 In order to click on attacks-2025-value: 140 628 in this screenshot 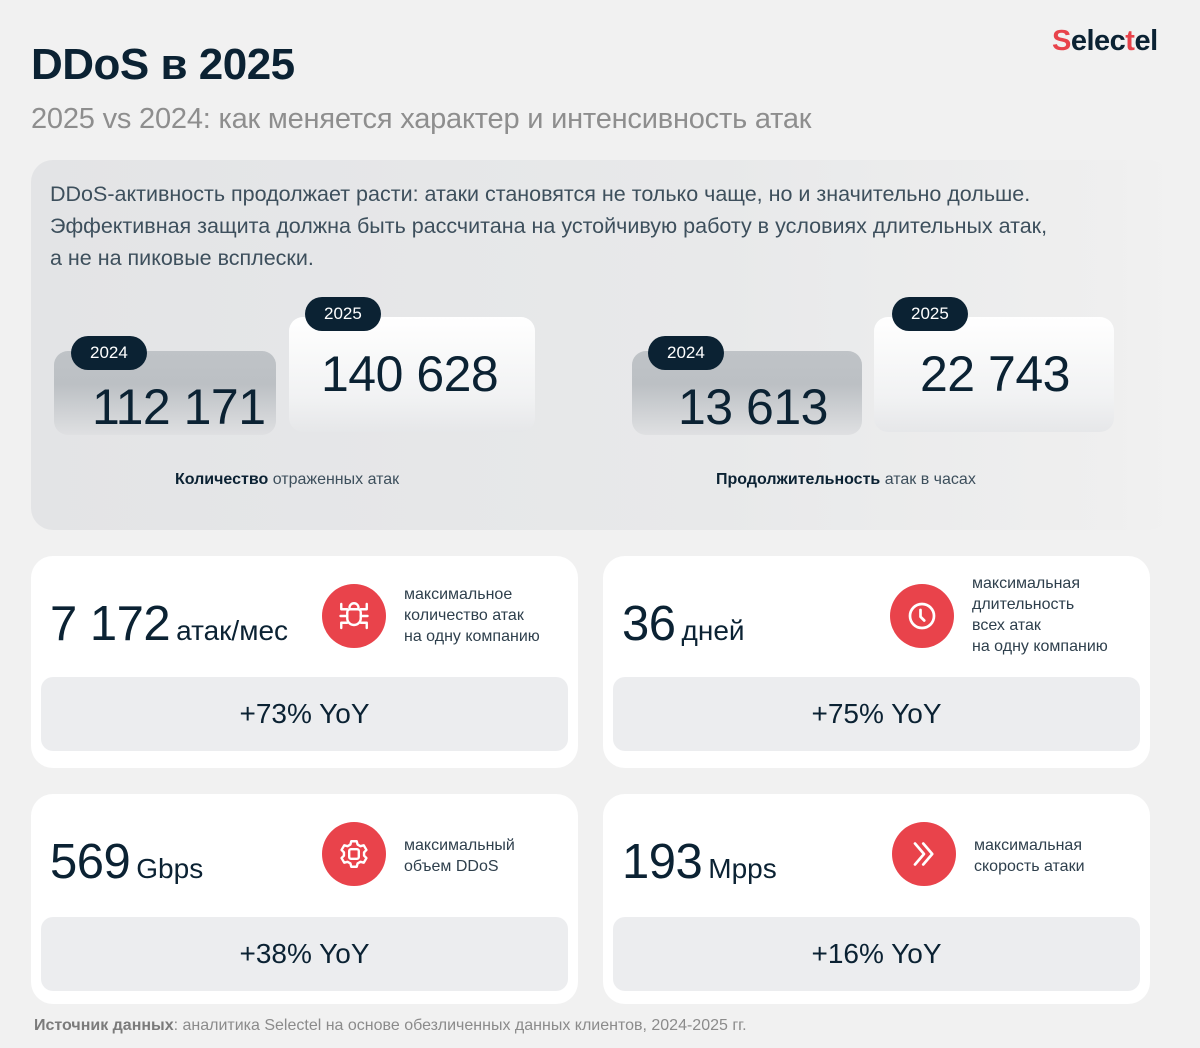, I will do `click(410, 374)`.